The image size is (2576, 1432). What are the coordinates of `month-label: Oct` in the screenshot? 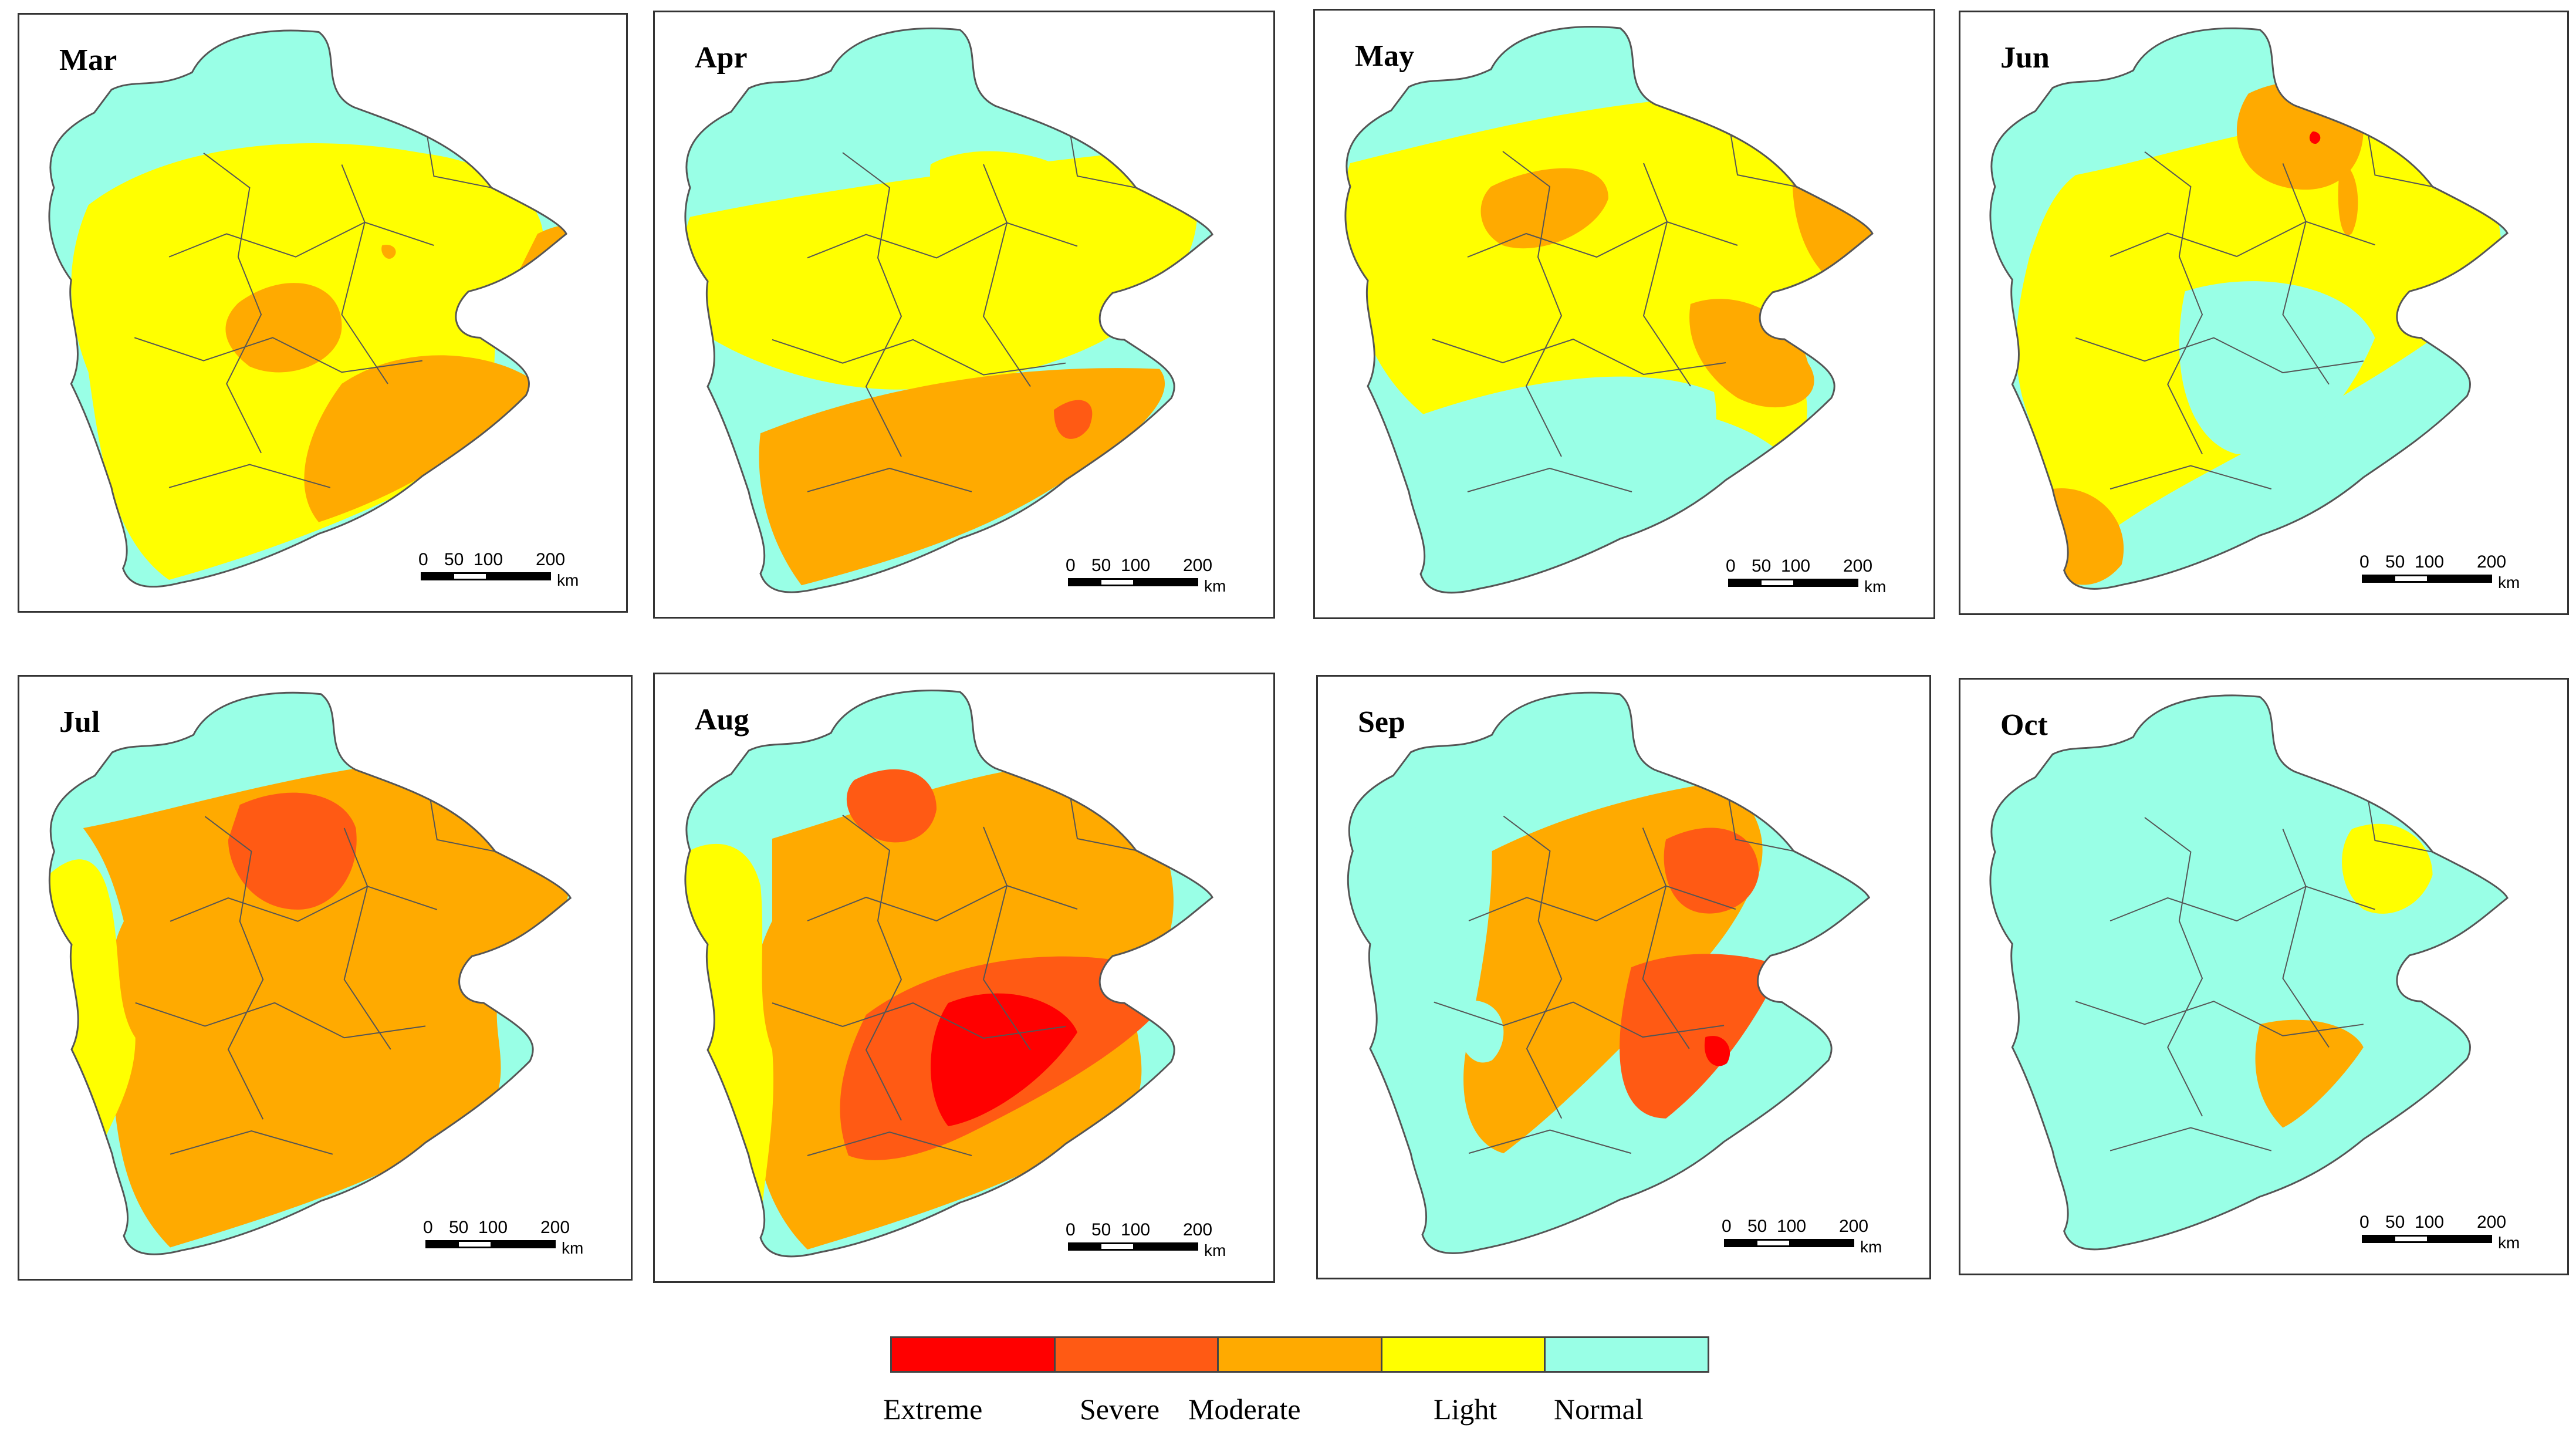 It's located at (2024, 725).